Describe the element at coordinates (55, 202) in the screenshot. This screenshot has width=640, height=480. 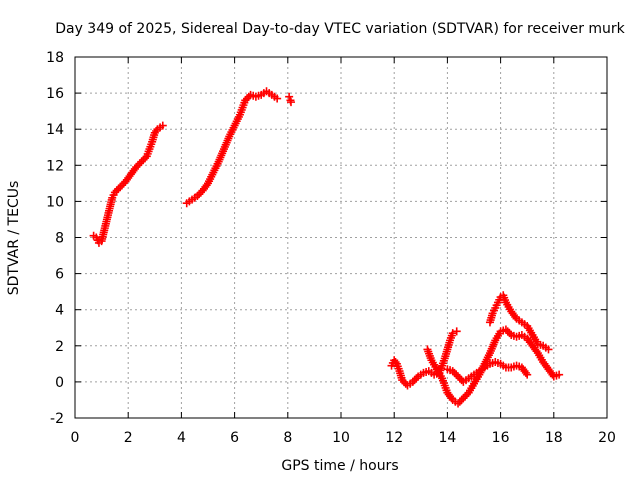
I see `y-tick-label: 10` at that location.